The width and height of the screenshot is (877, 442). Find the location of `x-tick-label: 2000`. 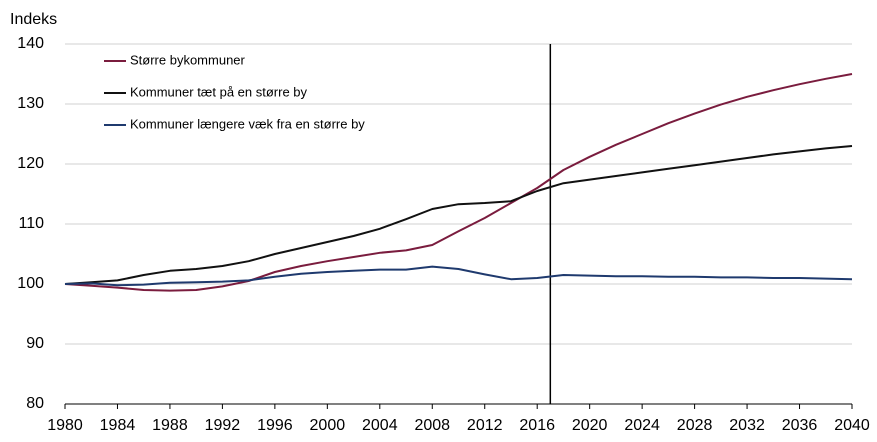

x-tick-label: 2000 is located at coordinates (328, 425).